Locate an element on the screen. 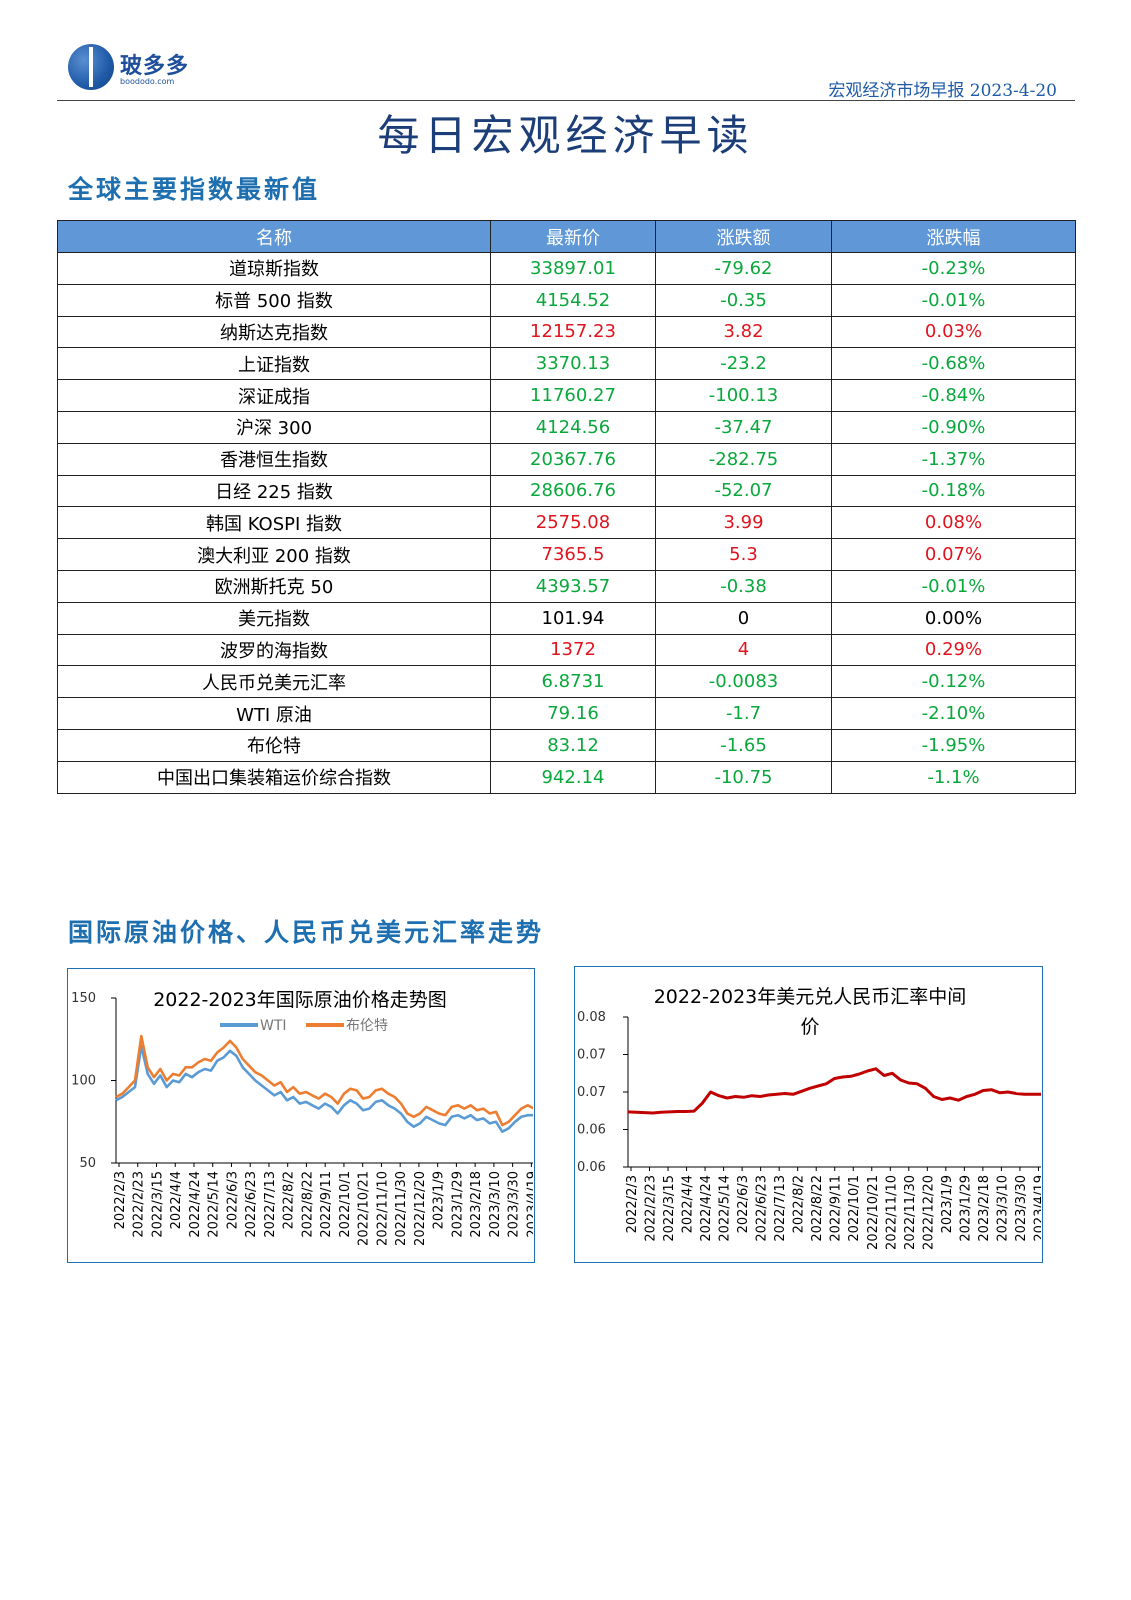  cell-price: 101.94 is located at coordinates (573, 618).